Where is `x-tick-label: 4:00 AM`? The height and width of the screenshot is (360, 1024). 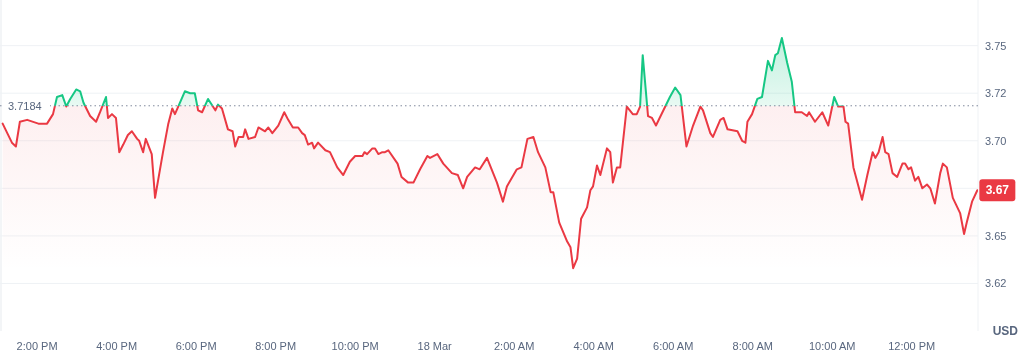
x-tick-label: 4:00 AM is located at coordinates (593, 346).